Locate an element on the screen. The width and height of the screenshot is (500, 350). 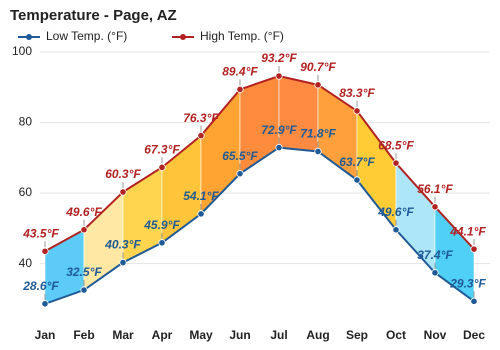
data-label: 43.5°F is located at coordinates (40, 233).